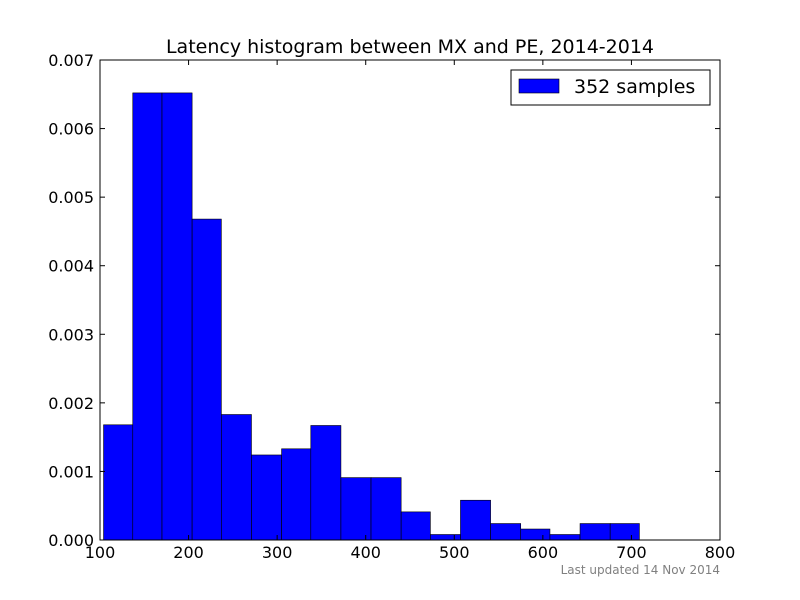 The width and height of the screenshot is (800, 600). What do you see at coordinates (634, 87) in the screenshot?
I see `legend-label: 352 samples` at bounding box center [634, 87].